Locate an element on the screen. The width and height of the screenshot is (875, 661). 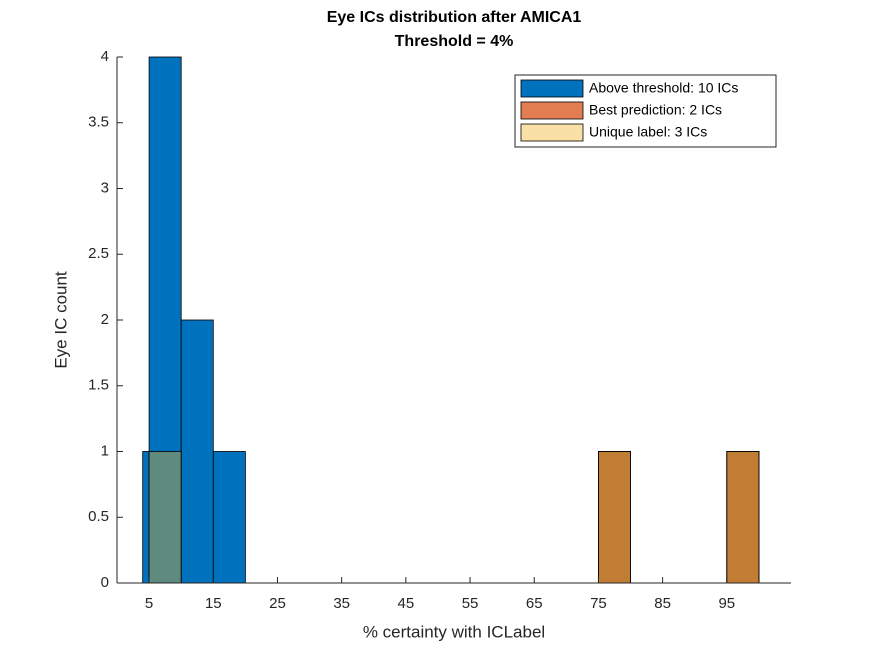
y-tick-label: 3.5 is located at coordinates (98, 122).